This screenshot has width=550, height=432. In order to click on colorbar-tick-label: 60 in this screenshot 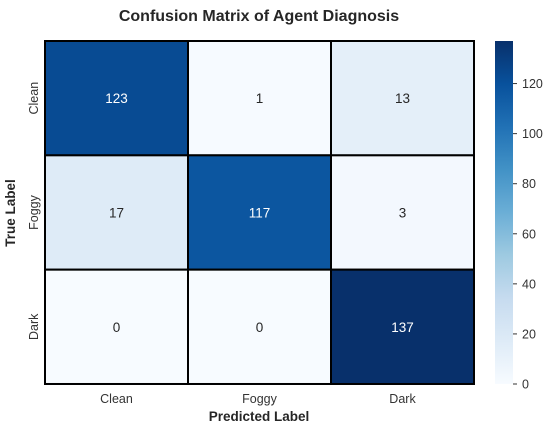, I will do `click(529, 234)`.